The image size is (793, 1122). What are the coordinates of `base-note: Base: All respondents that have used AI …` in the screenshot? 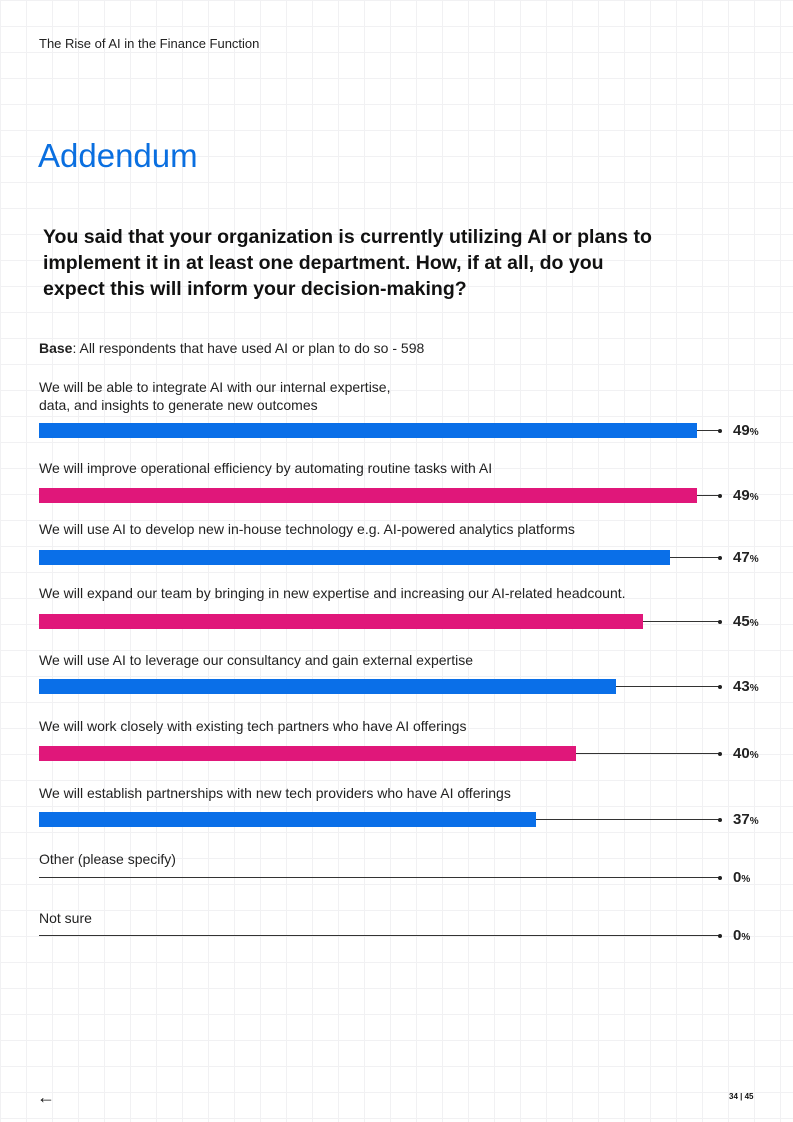 It's located at (231, 348).